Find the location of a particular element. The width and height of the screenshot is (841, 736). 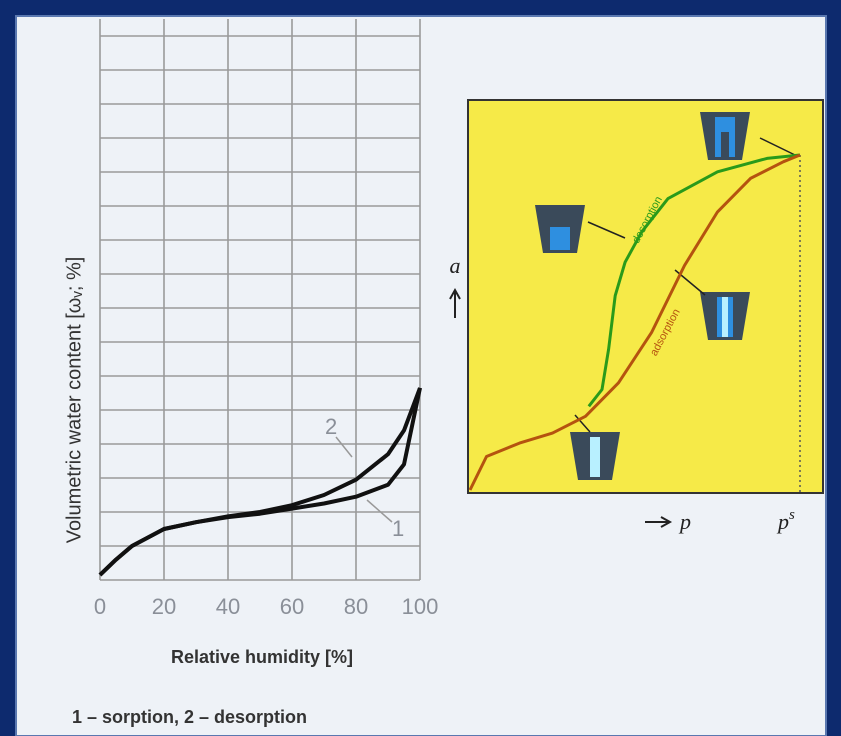

x-tick-label: 80 is located at coordinates (356, 606).